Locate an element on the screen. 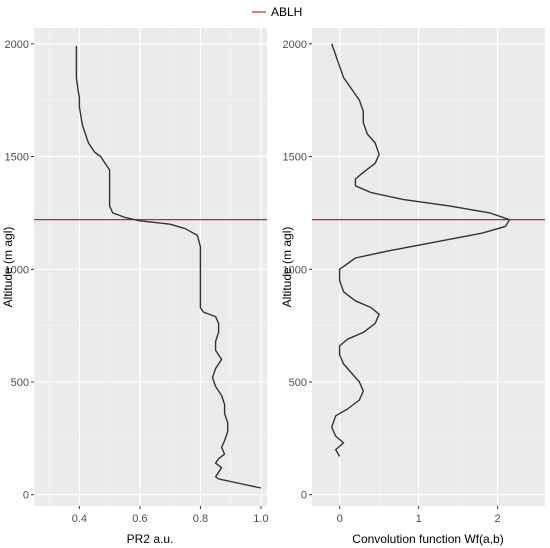 The height and width of the screenshot is (548, 550). x-tick-label: 0.4 is located at coordinates (79, 519).